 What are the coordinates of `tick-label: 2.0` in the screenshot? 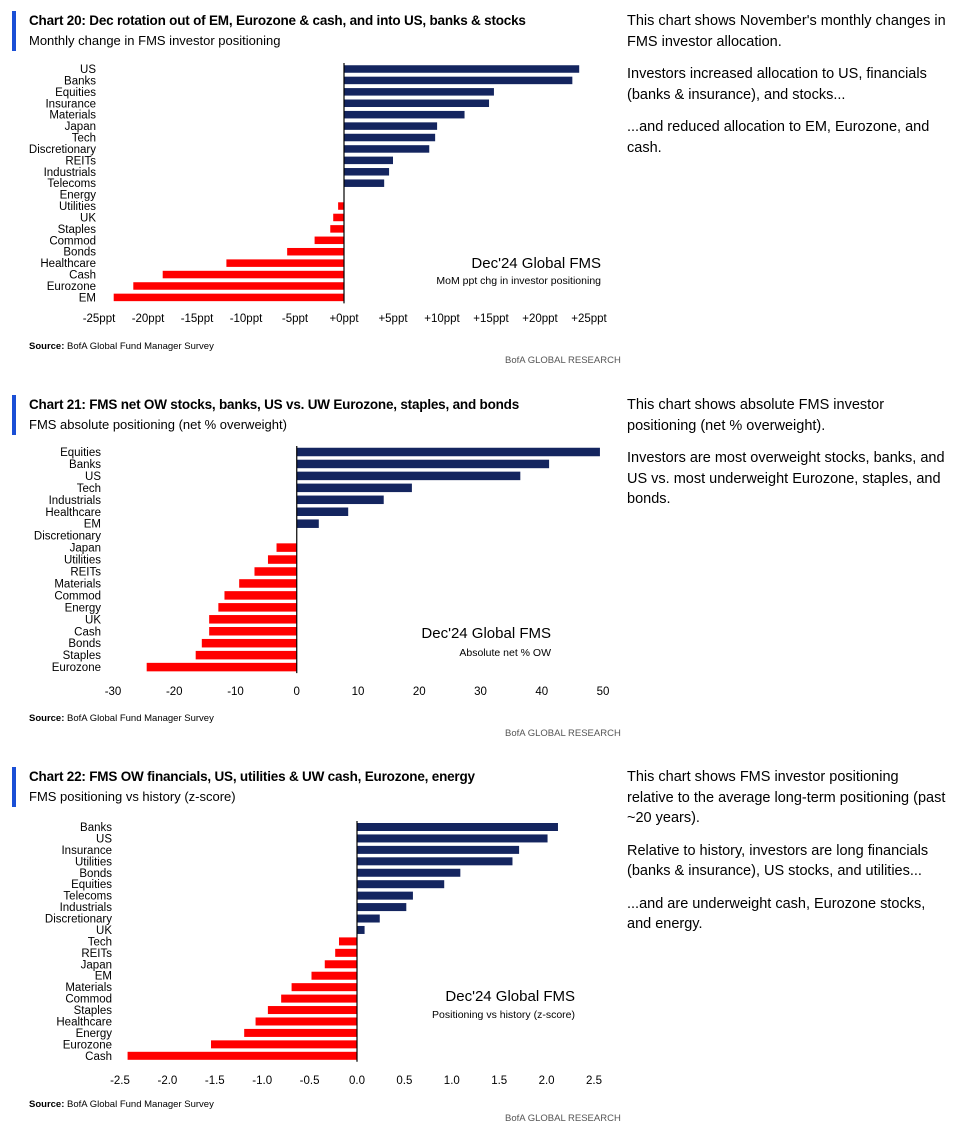 It's located at (547, 1081).